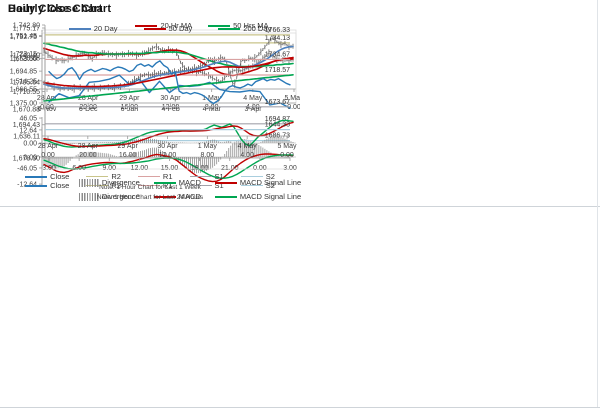 Image resolution: width=600 pixels, height=413 pixels. Describe the element at coordinates (109, 168) in the screenshot. I see `svg-text: 9.00` at that location.